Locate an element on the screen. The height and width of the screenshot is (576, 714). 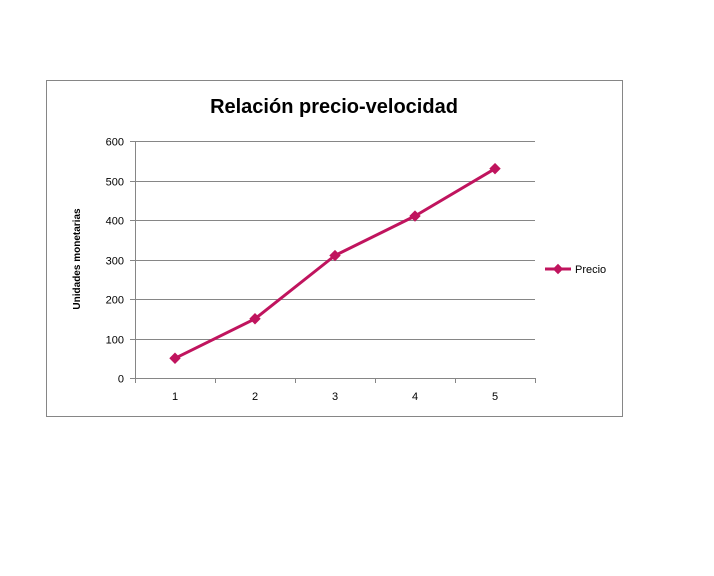
legend: Precio is located at coordinates (575, 269).